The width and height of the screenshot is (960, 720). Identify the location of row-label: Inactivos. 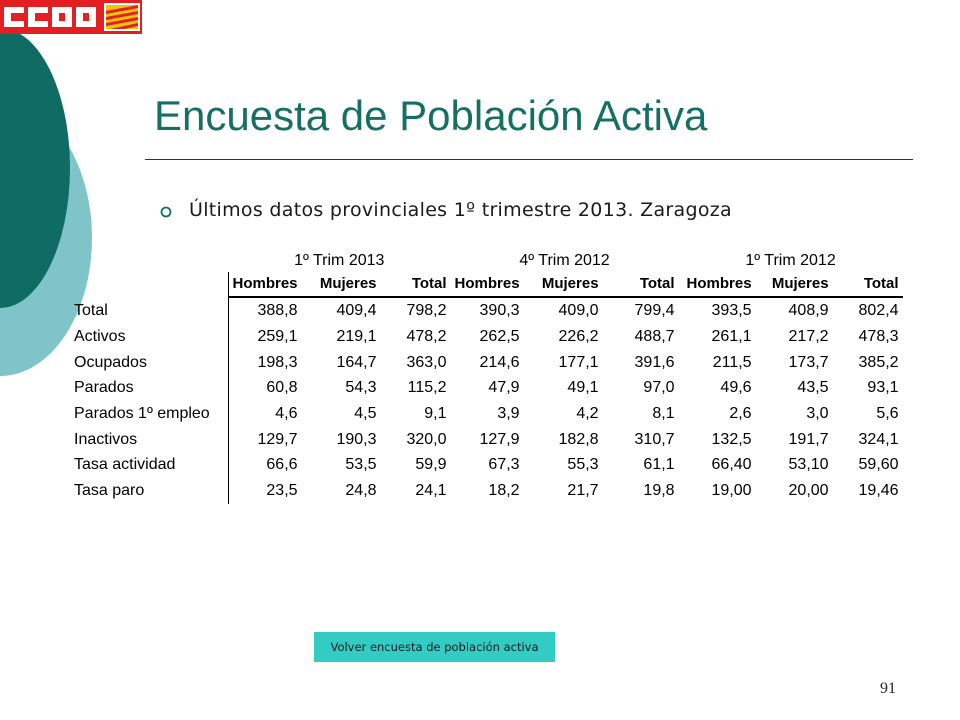
(106, 439).